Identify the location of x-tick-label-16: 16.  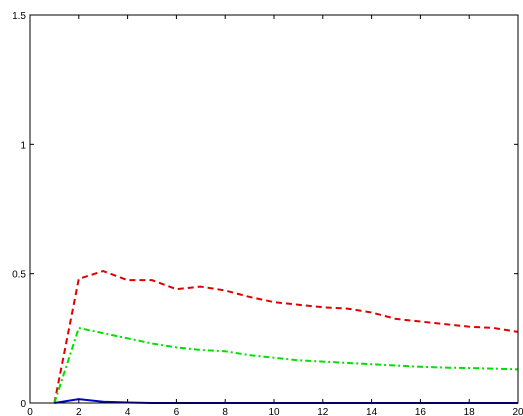
(421, 411).